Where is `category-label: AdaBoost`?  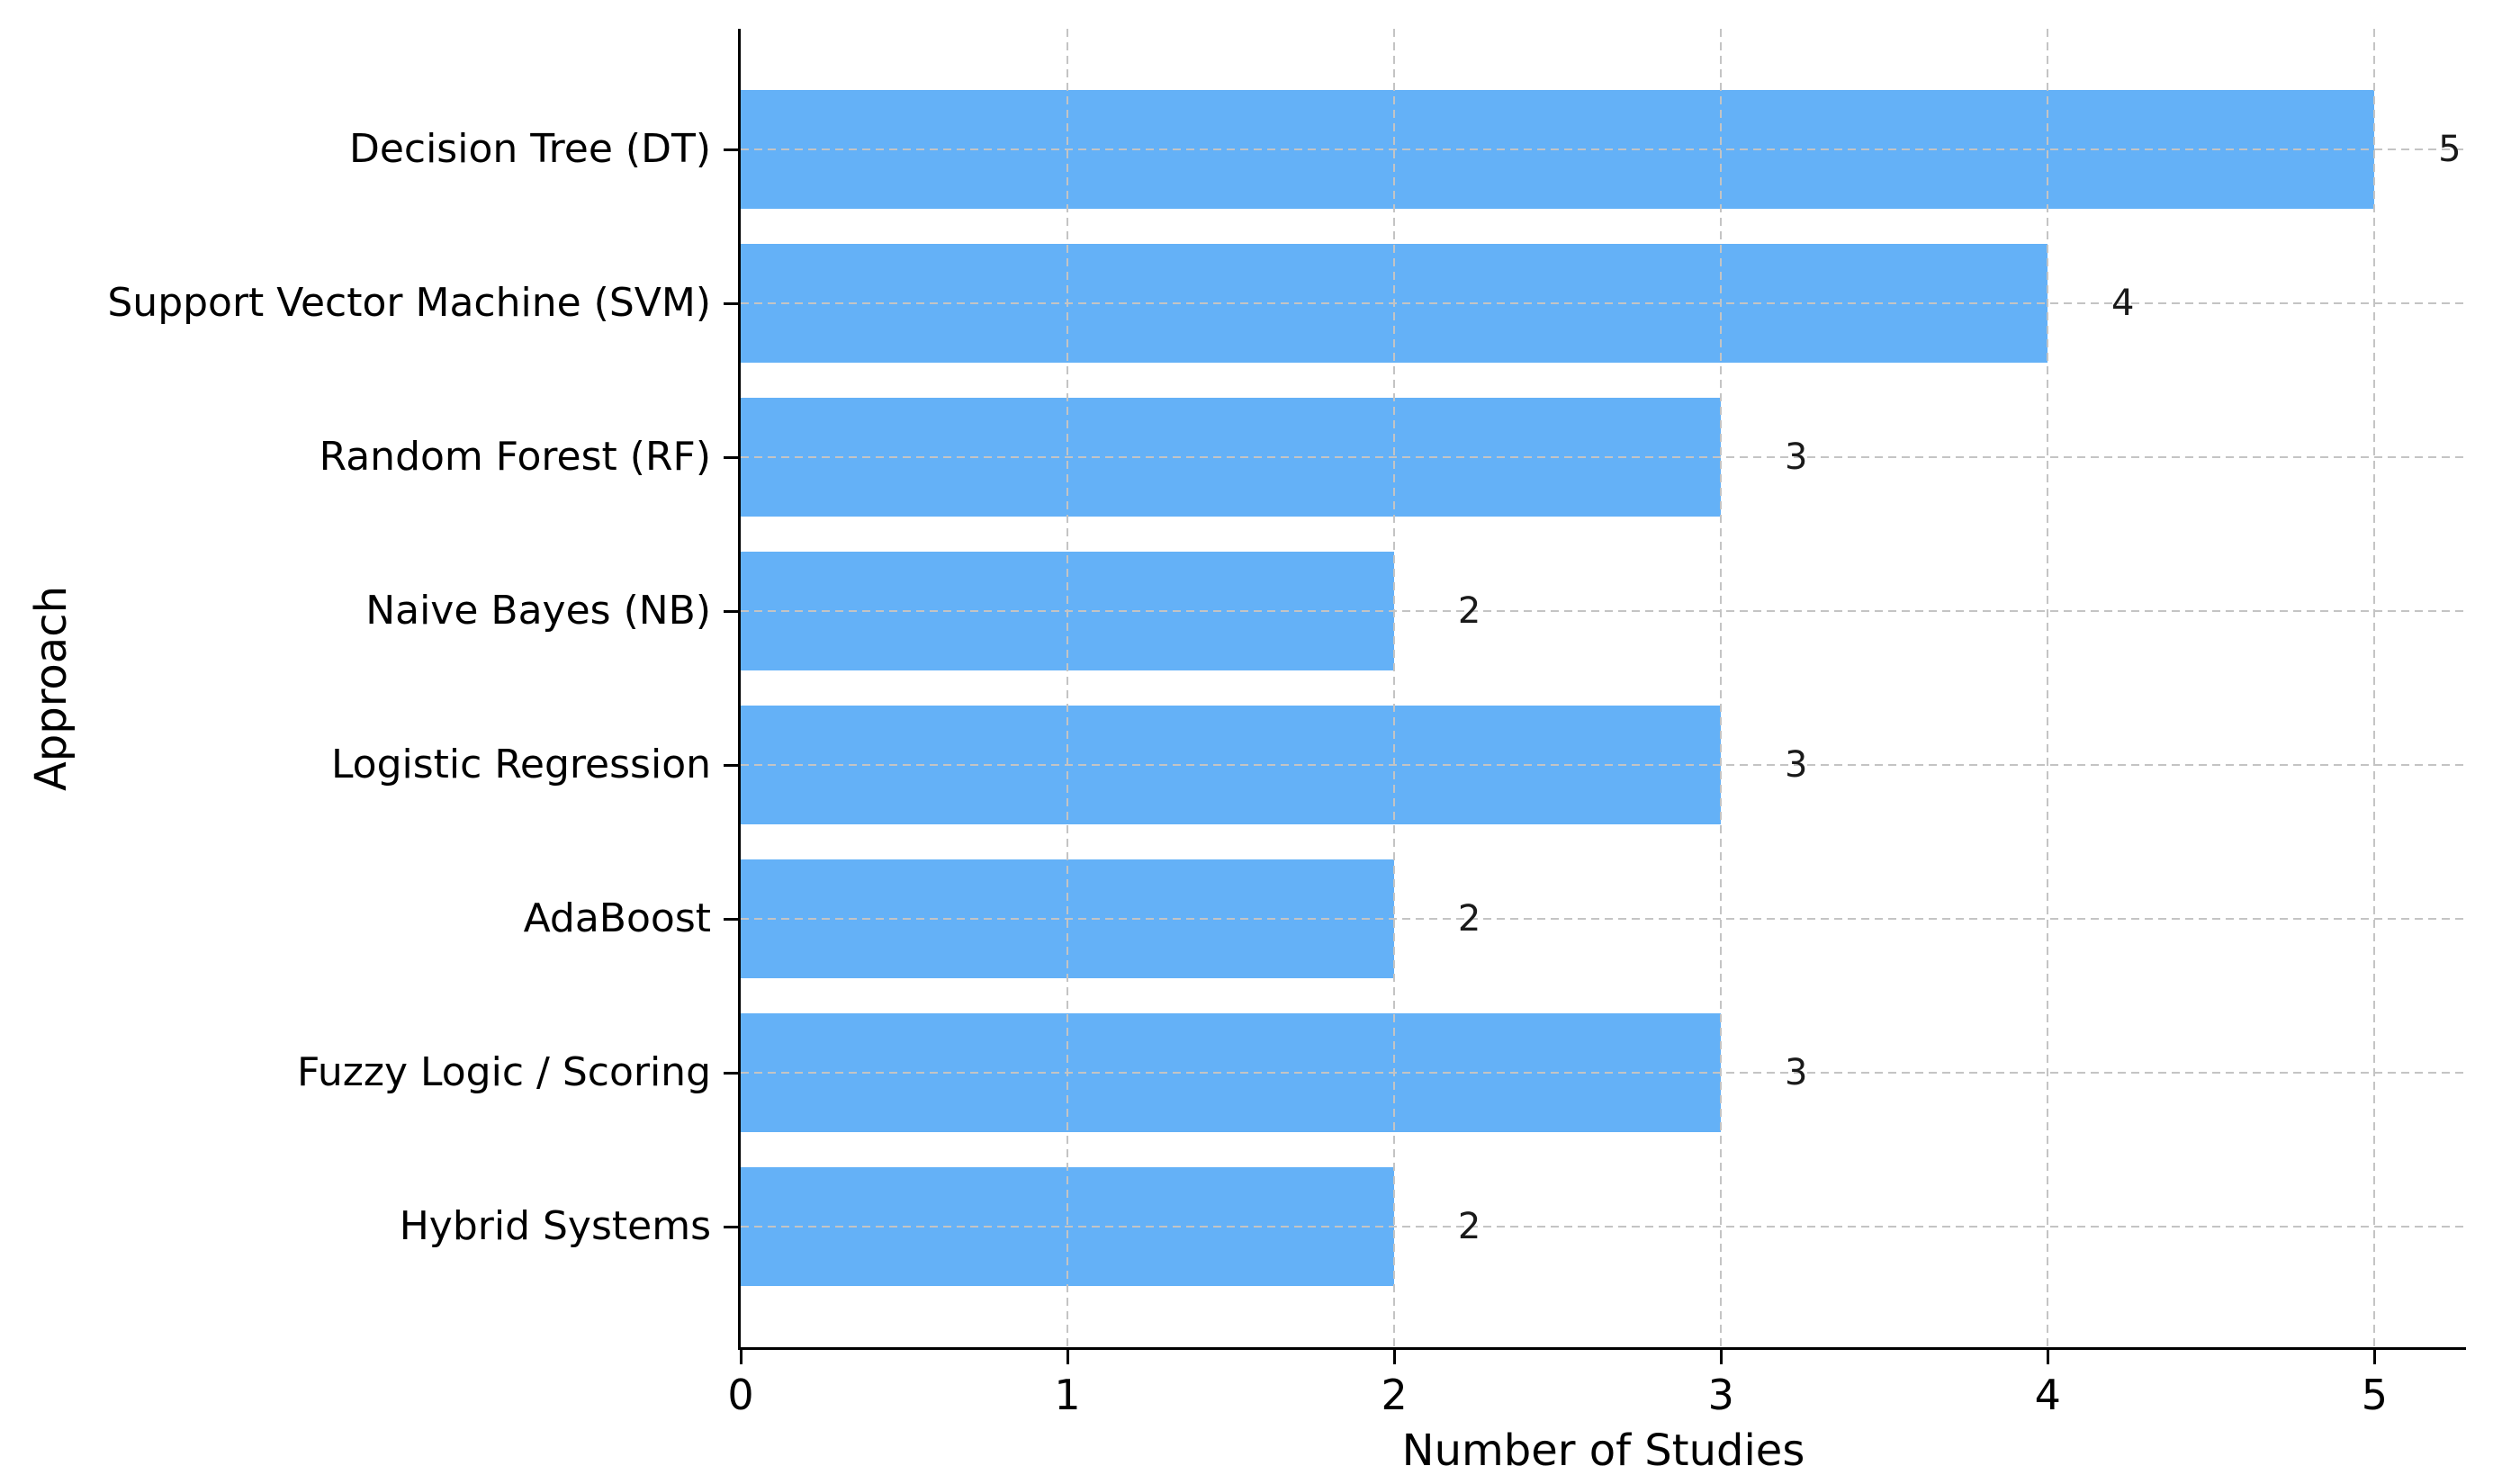 category-label: AdaBoost is located at coordinates (617, 918).